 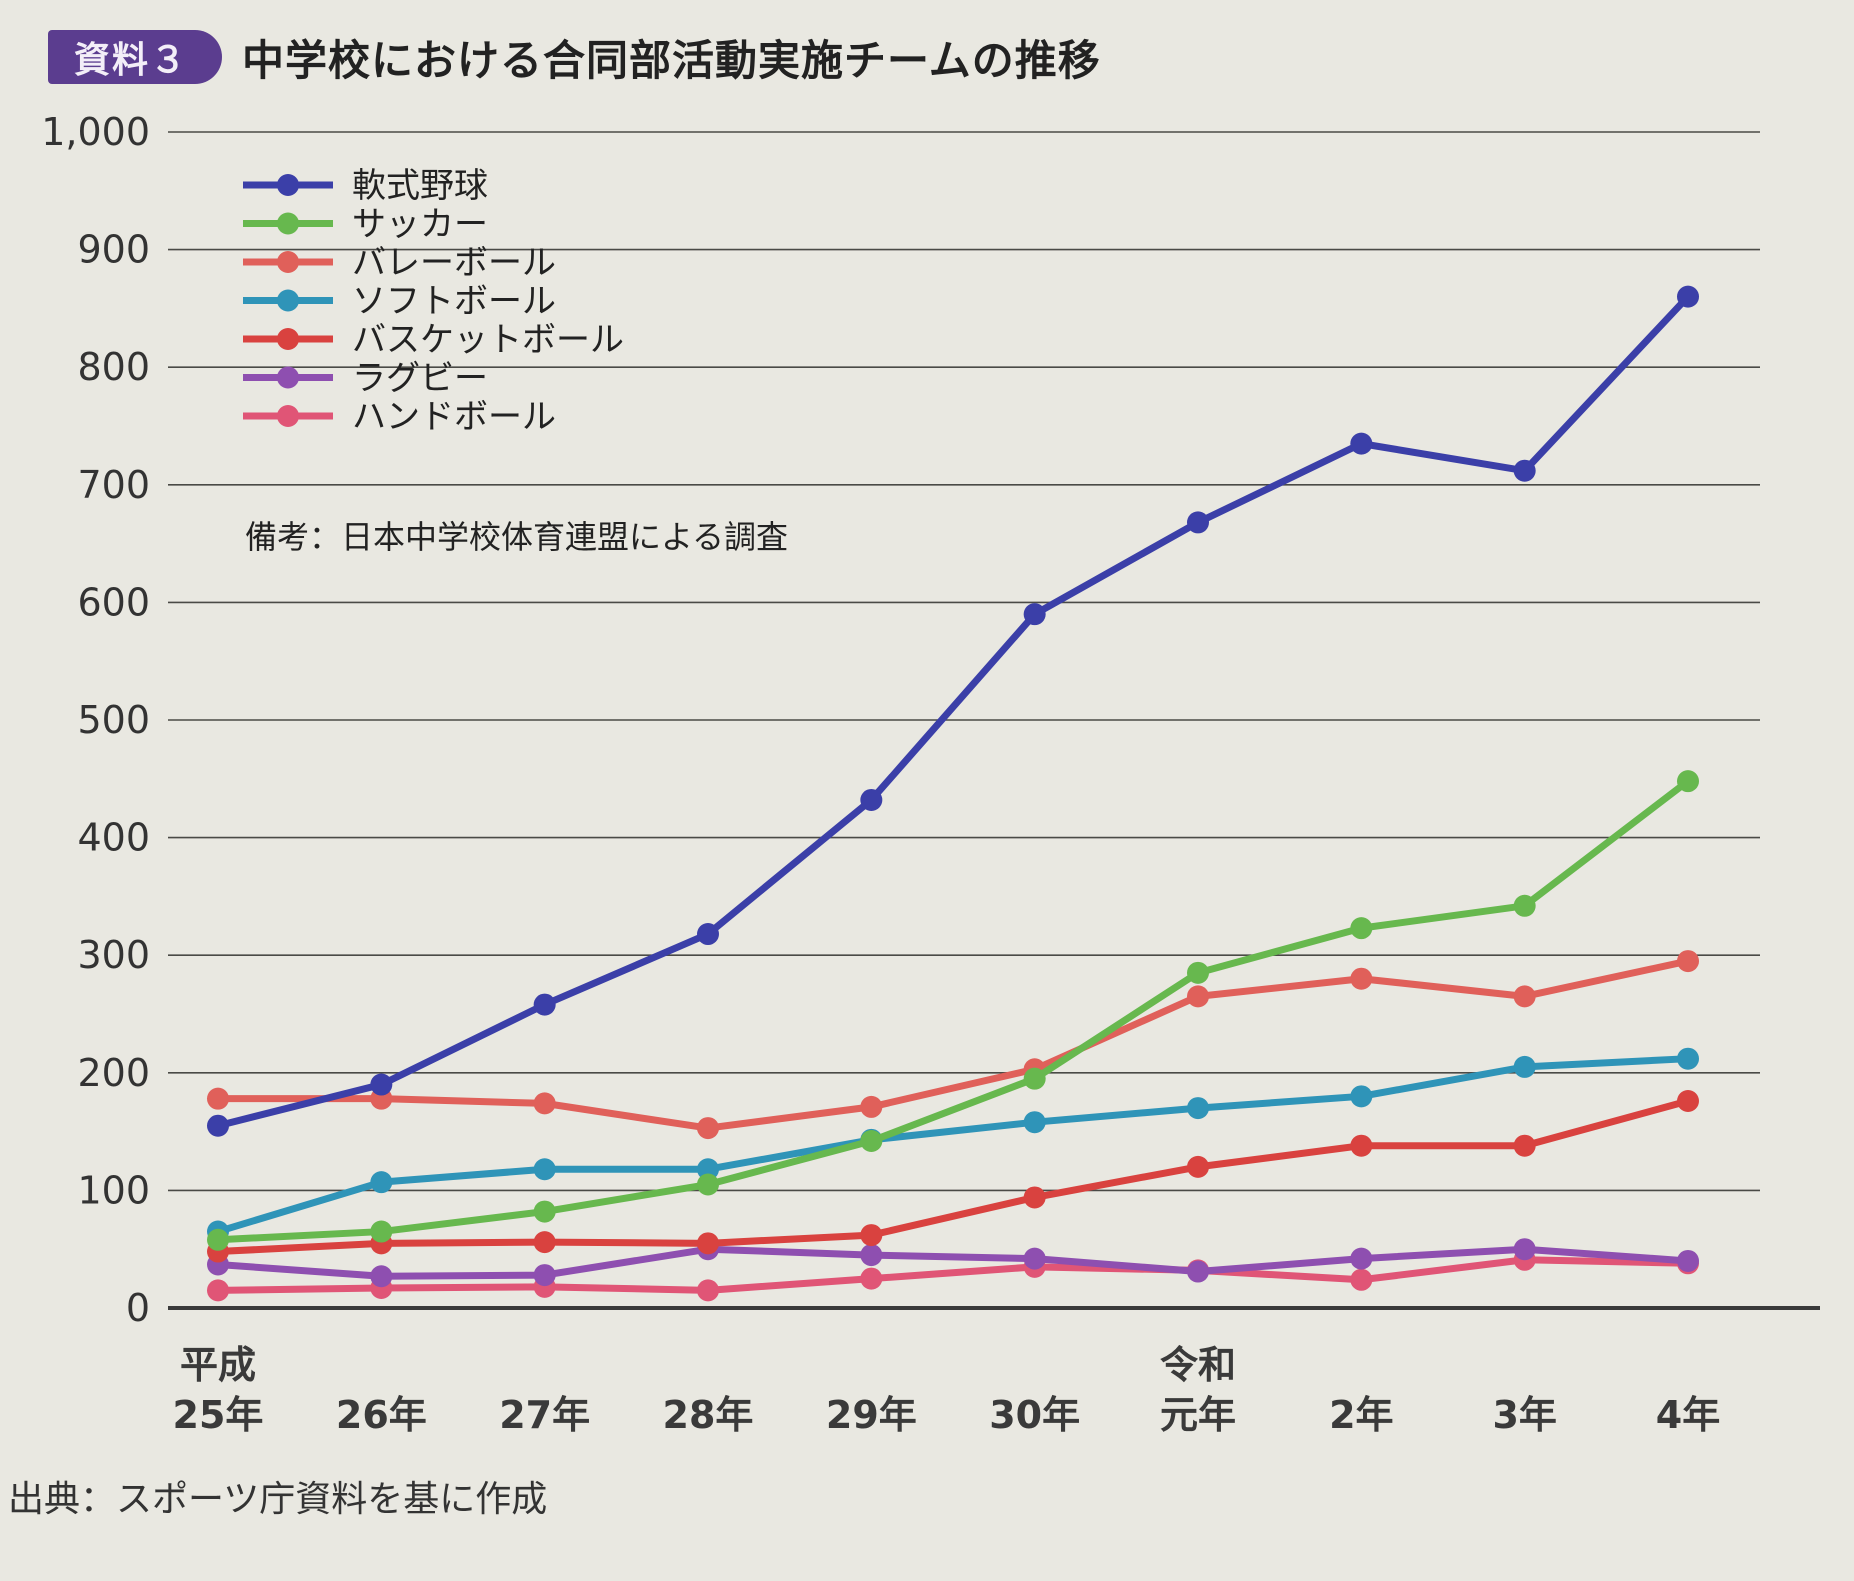 I want to click on y-tick-label: 700, so click(x=113, y=485).